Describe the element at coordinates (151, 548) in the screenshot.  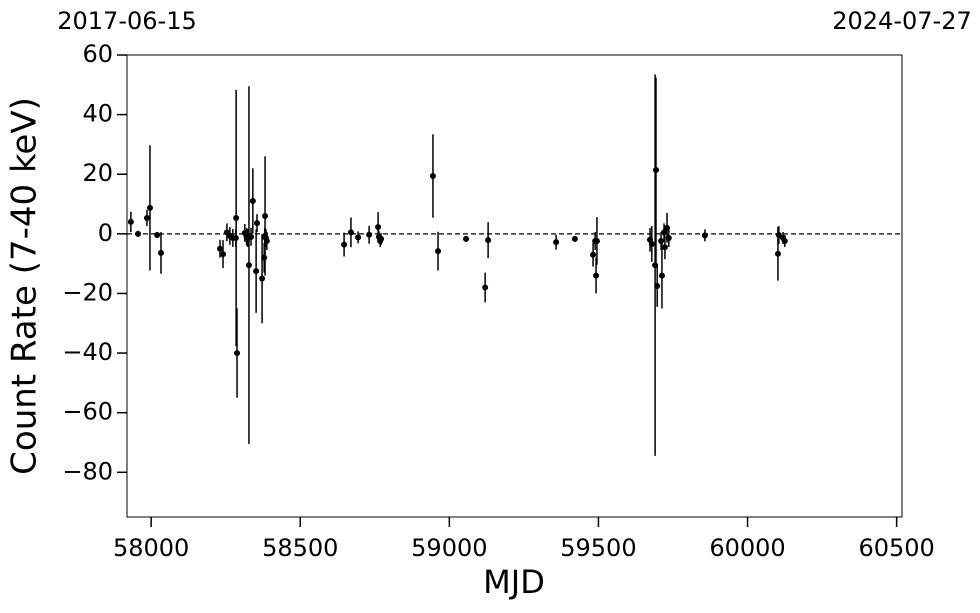
I see `x-tick-label: 58000` at that location.